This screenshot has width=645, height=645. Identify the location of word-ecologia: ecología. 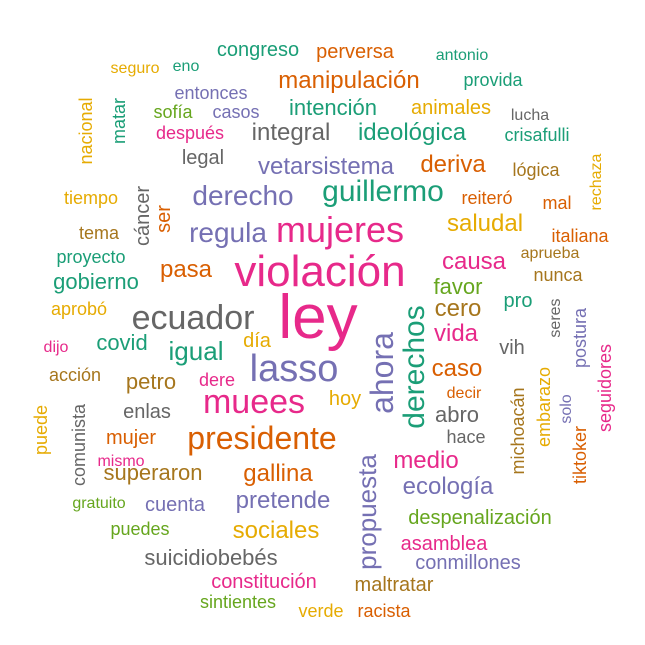
(448, 486).